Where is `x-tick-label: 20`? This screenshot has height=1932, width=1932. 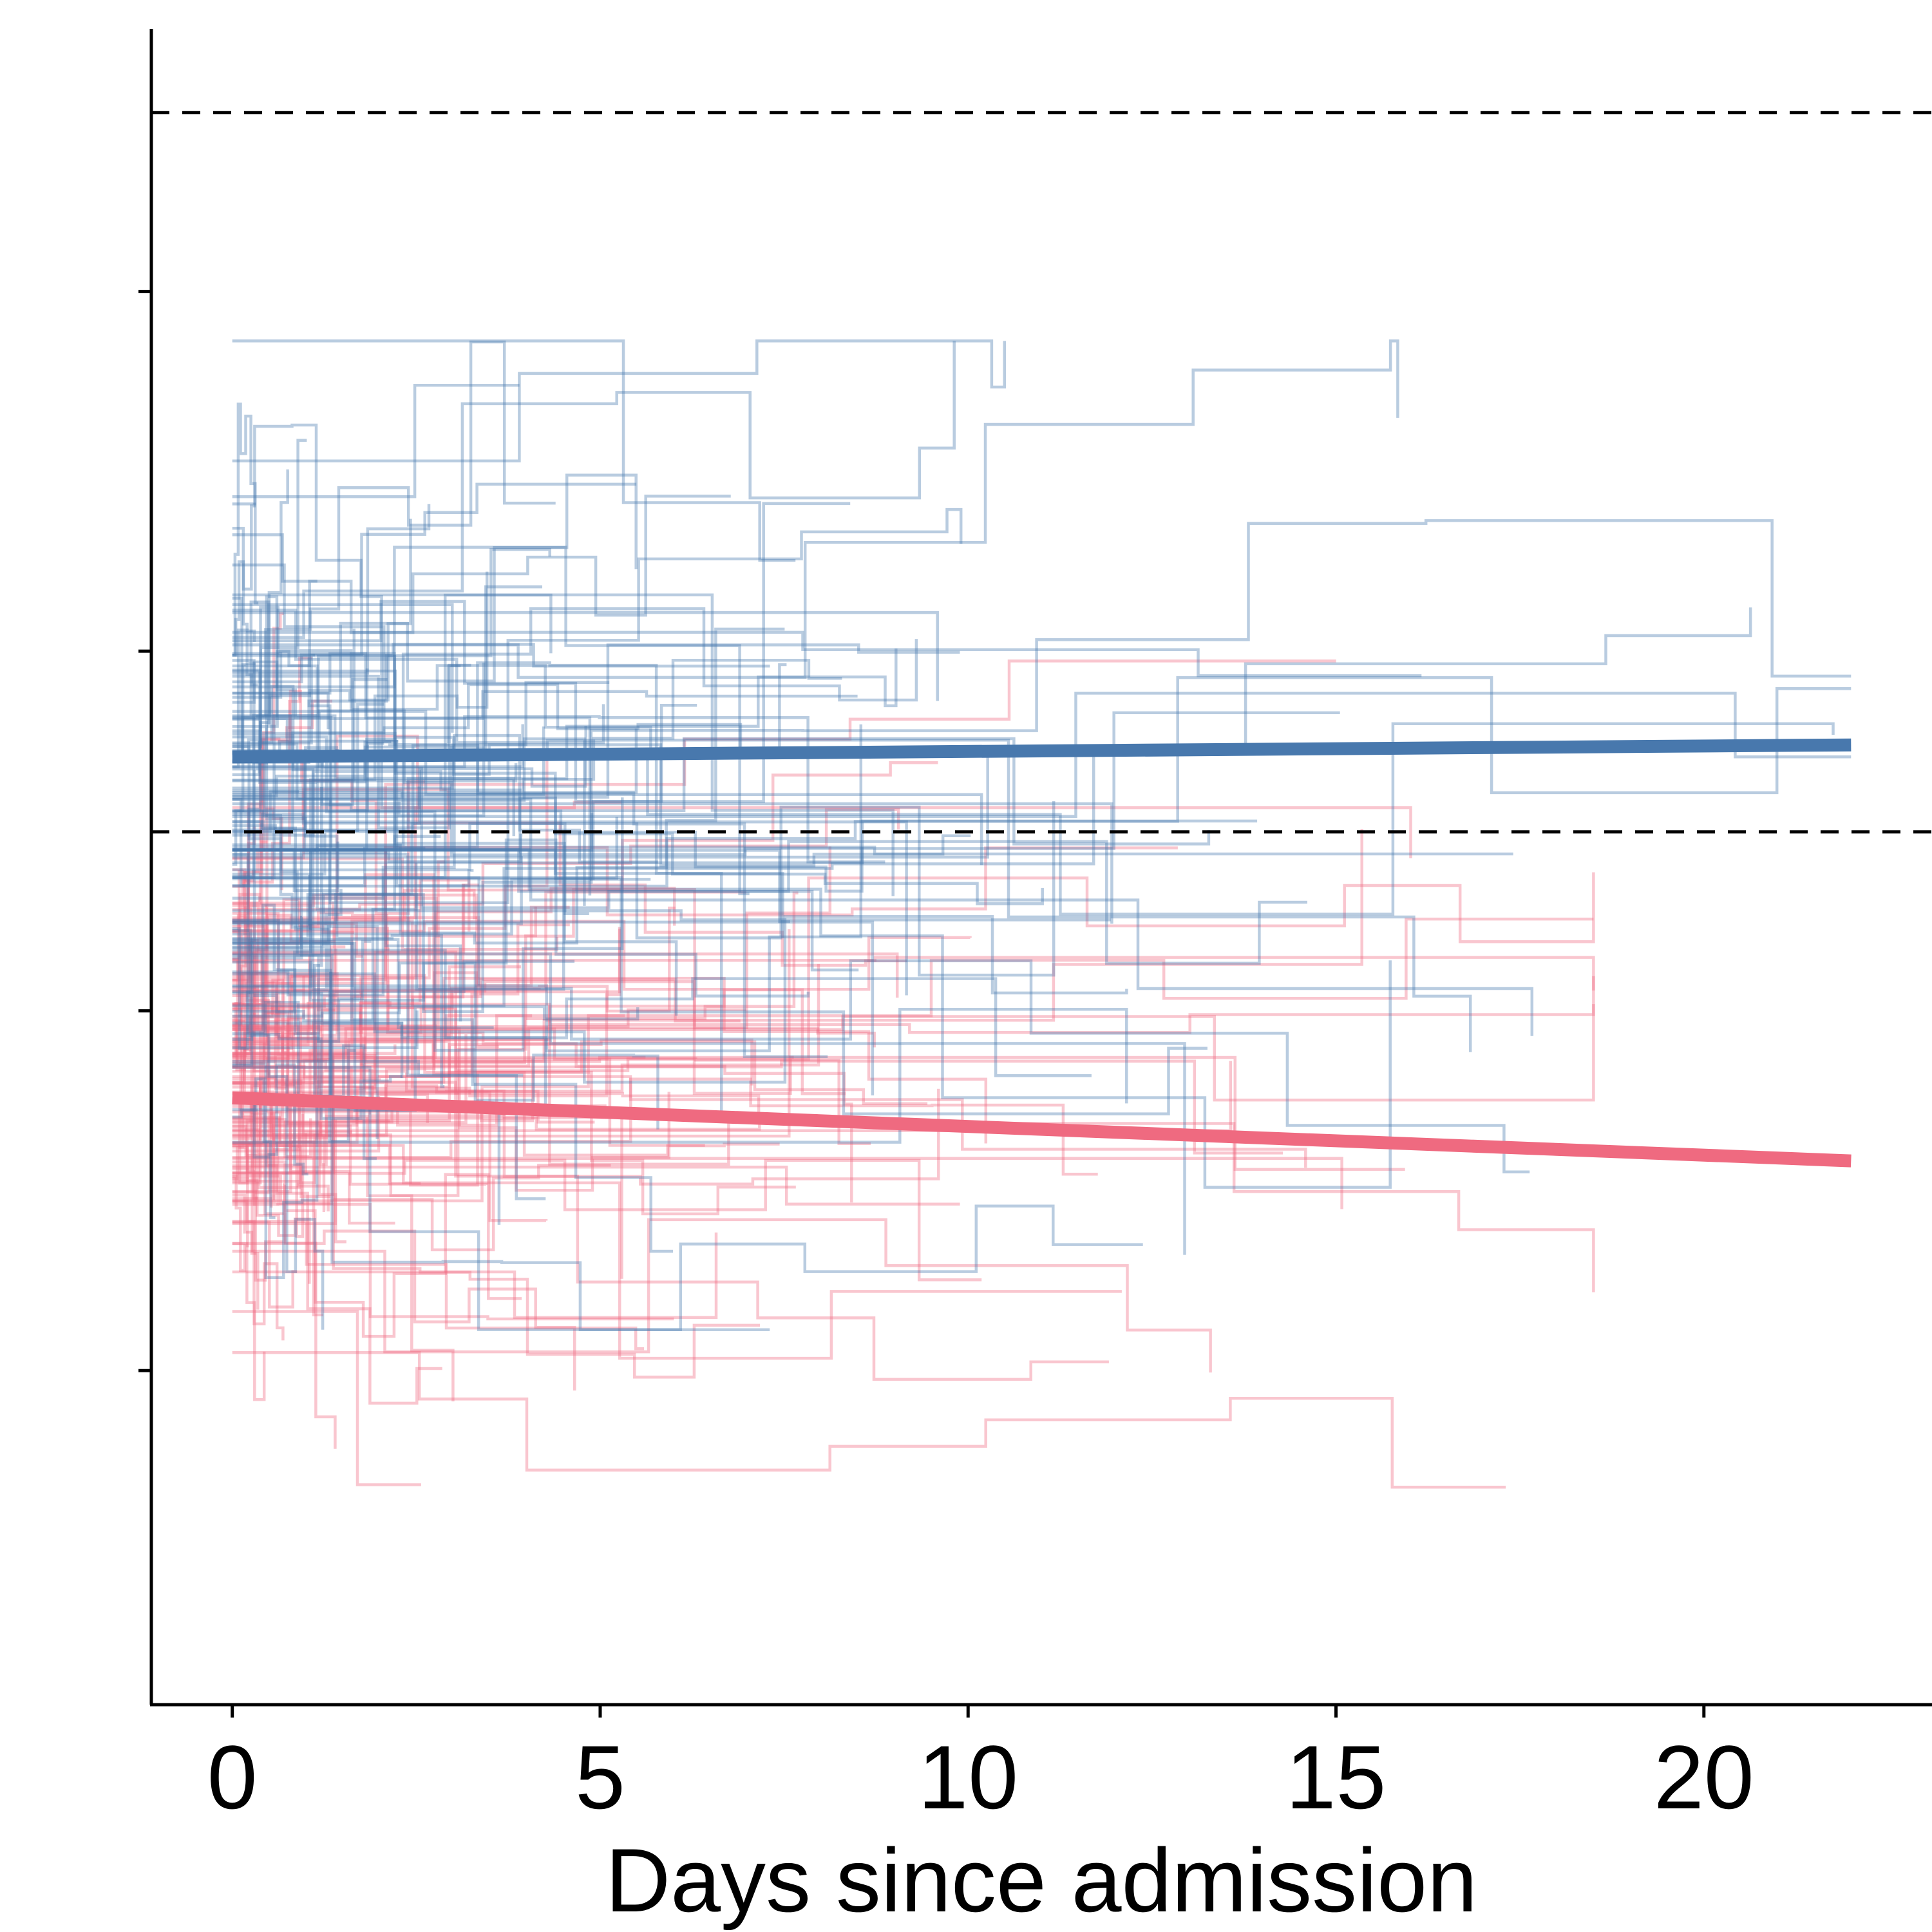
x-tick-label: 20 is located at coordinates (1704, 1777).